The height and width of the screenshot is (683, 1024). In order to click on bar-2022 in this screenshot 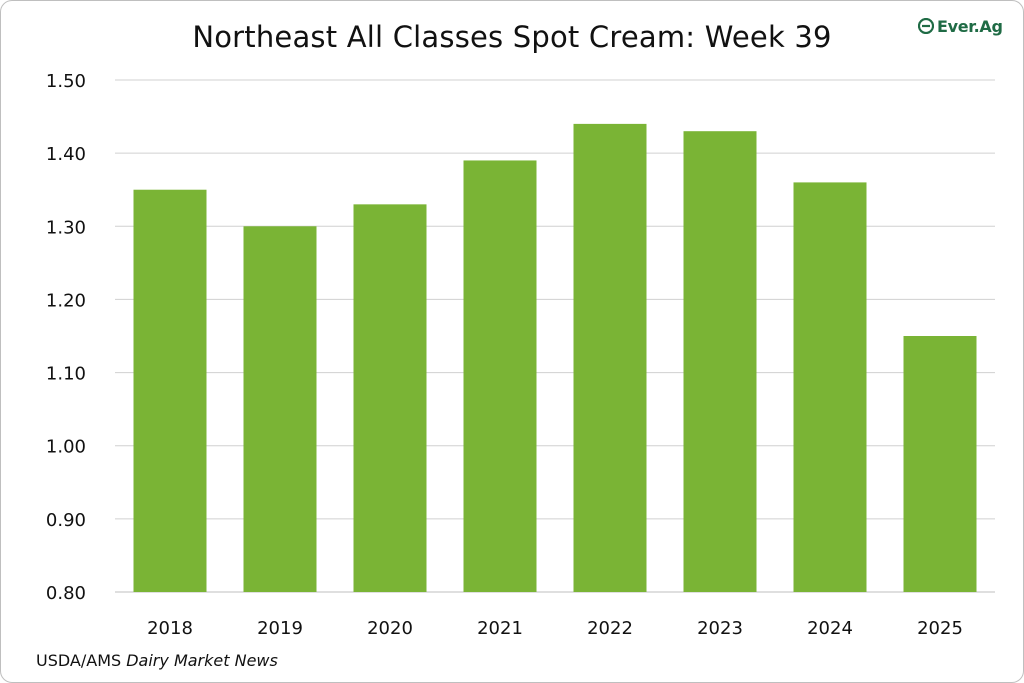, I will do `click(610, 357)`.